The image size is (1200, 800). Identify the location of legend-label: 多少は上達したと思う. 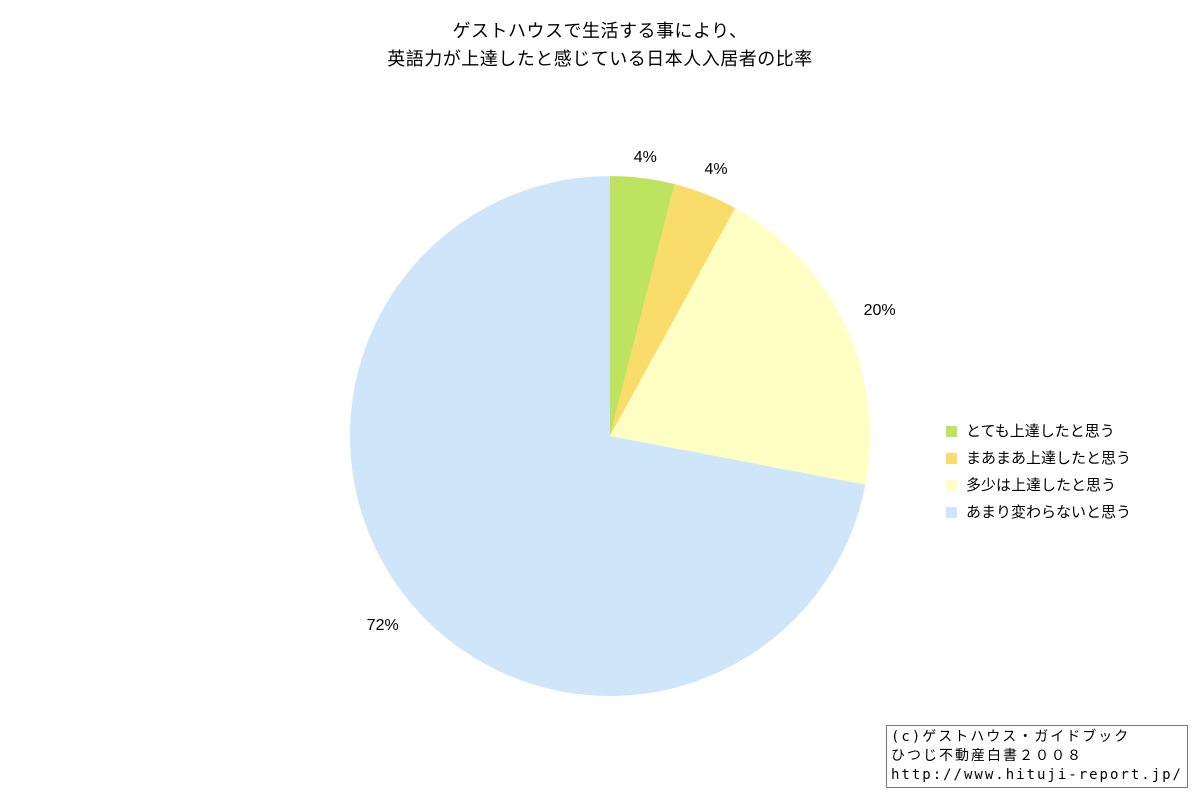
(1041, 485).